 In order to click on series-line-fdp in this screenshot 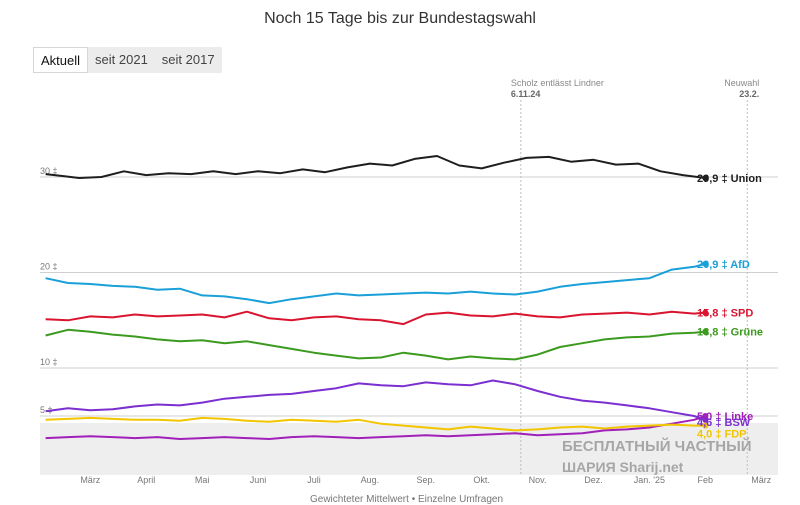, I will do `click(375, 424)`.